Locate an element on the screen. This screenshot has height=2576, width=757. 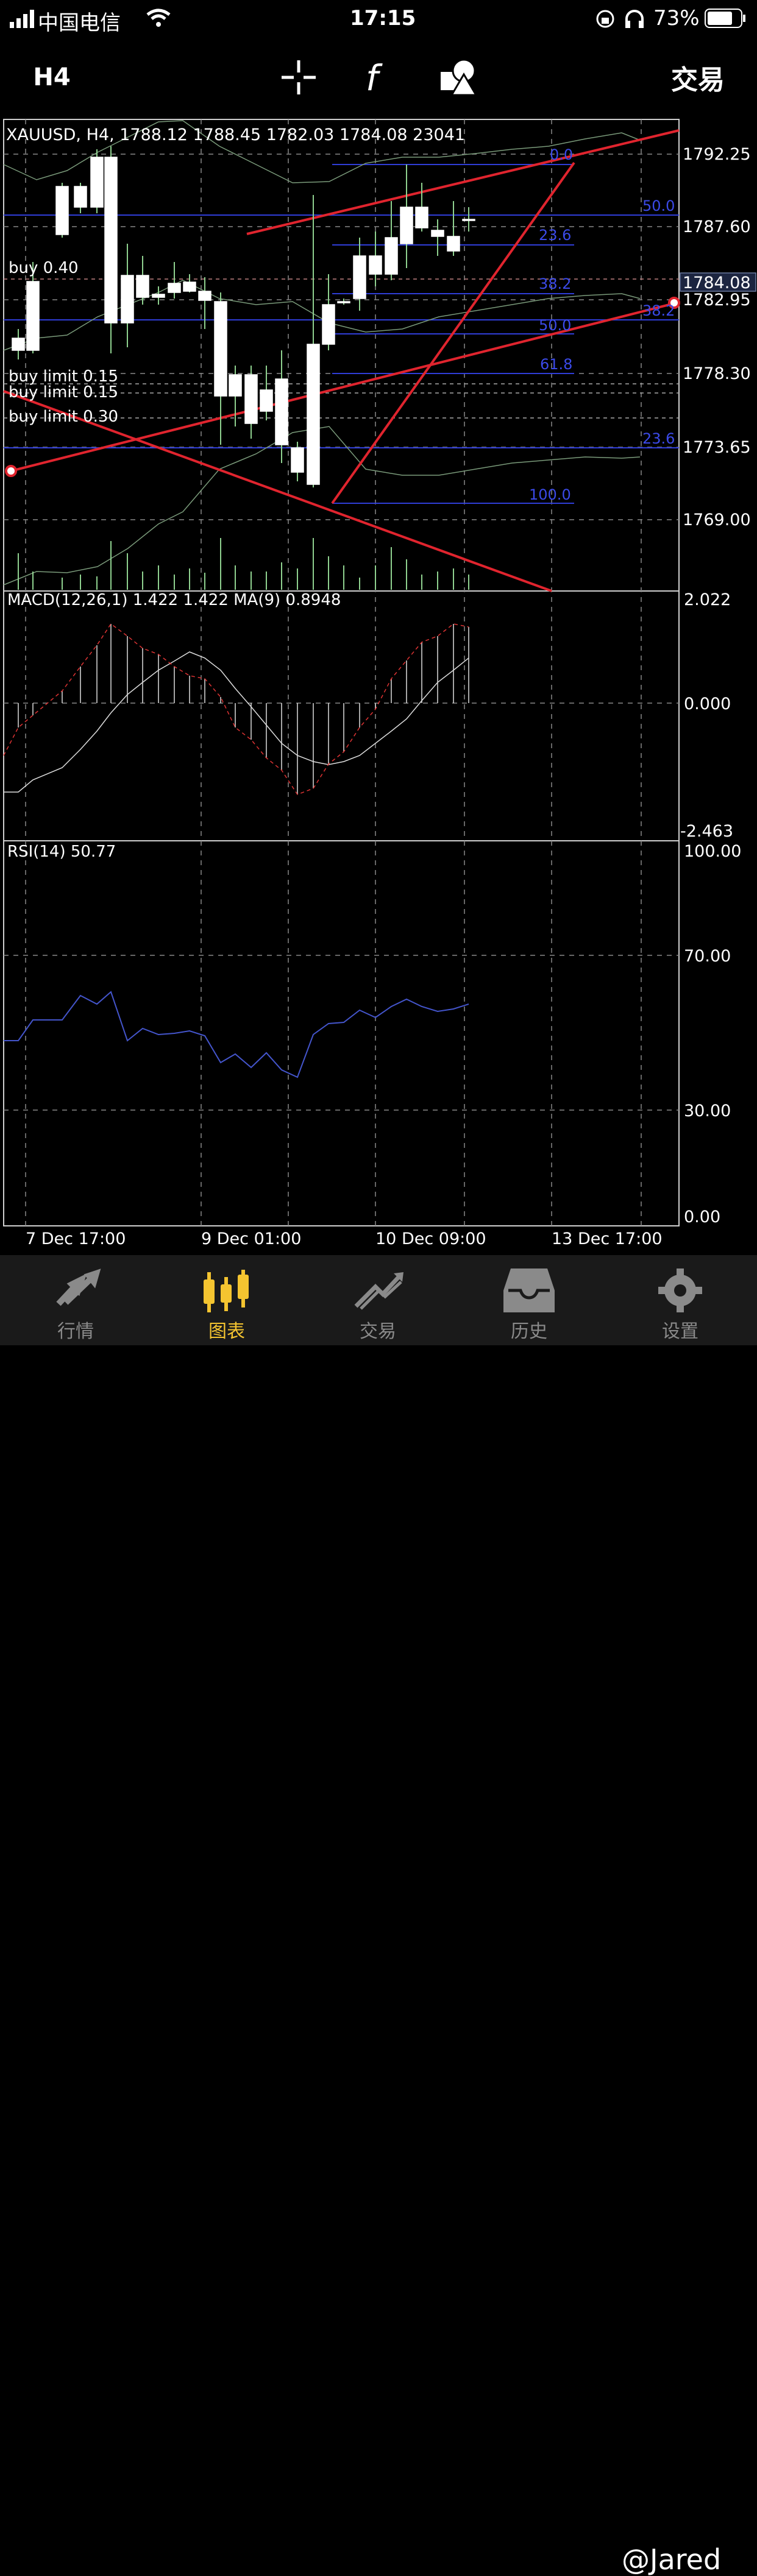
signal-icon is located at coordinates (22, 19).